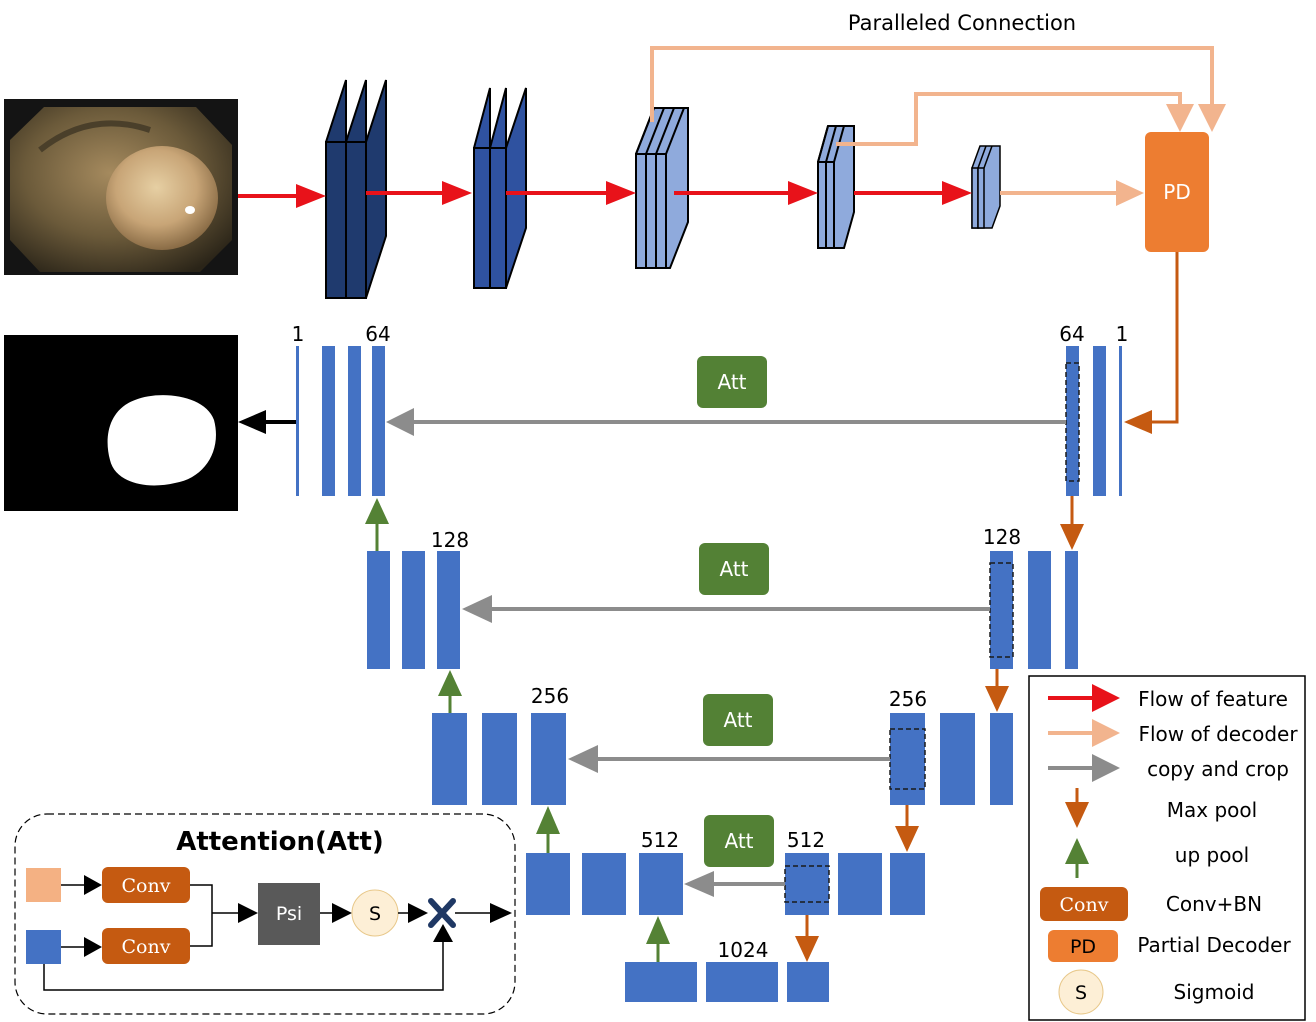 The width and height of the screenshot is (1316, 1022). Describe the element at coordinates (375, 914) in the screenshot. I see `sigmoid-label: S` at that location.